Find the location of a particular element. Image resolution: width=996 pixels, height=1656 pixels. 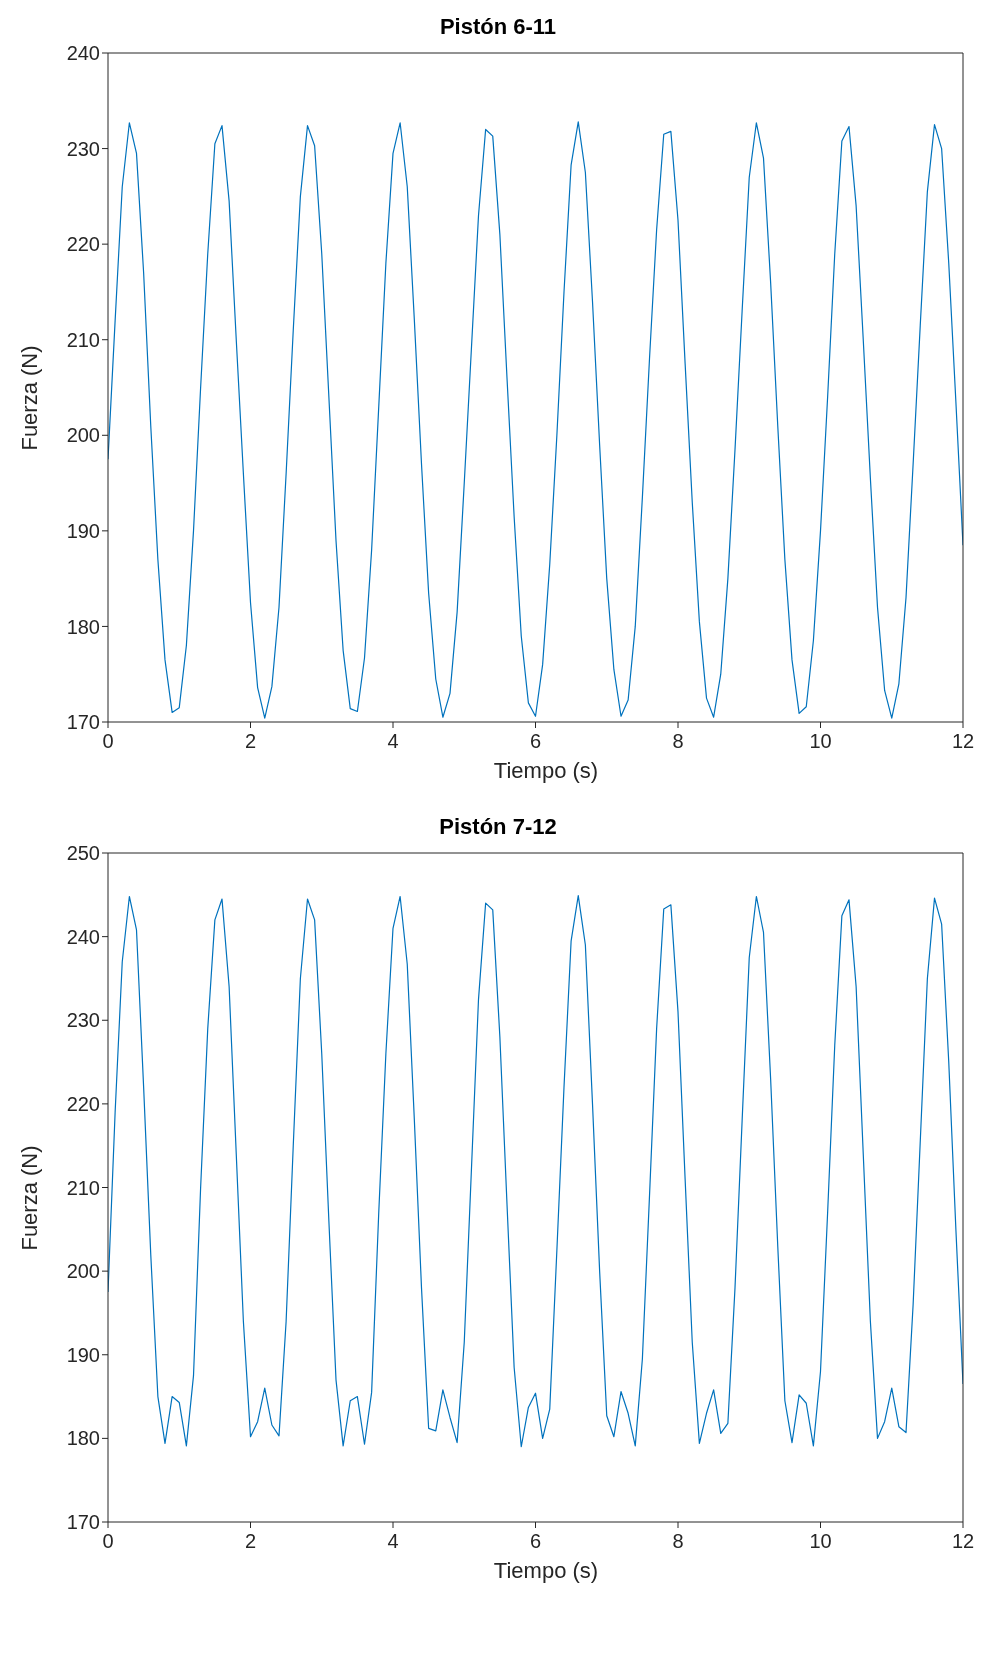

chart-title: Pistón 6-11 is located at coordinates (498, 27).